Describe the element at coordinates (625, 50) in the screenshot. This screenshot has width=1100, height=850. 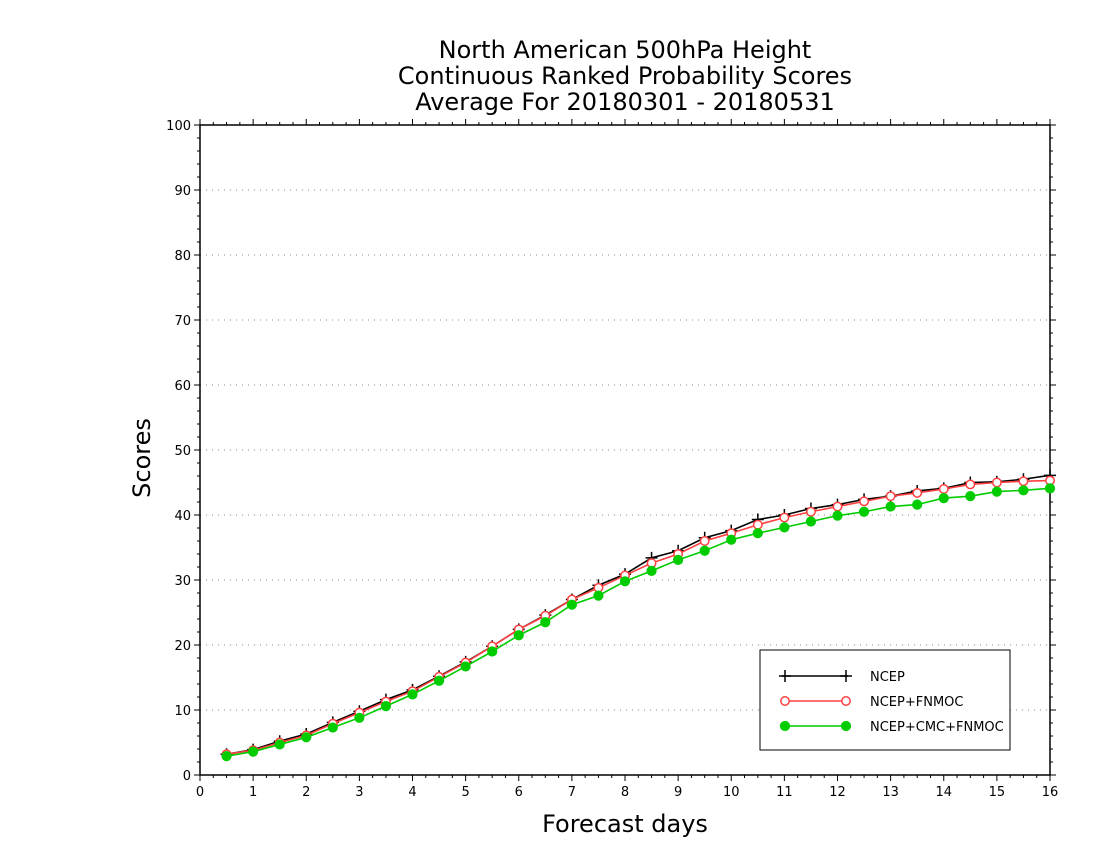
I see `chart-title-line: North American 500hPa Height` at that location.